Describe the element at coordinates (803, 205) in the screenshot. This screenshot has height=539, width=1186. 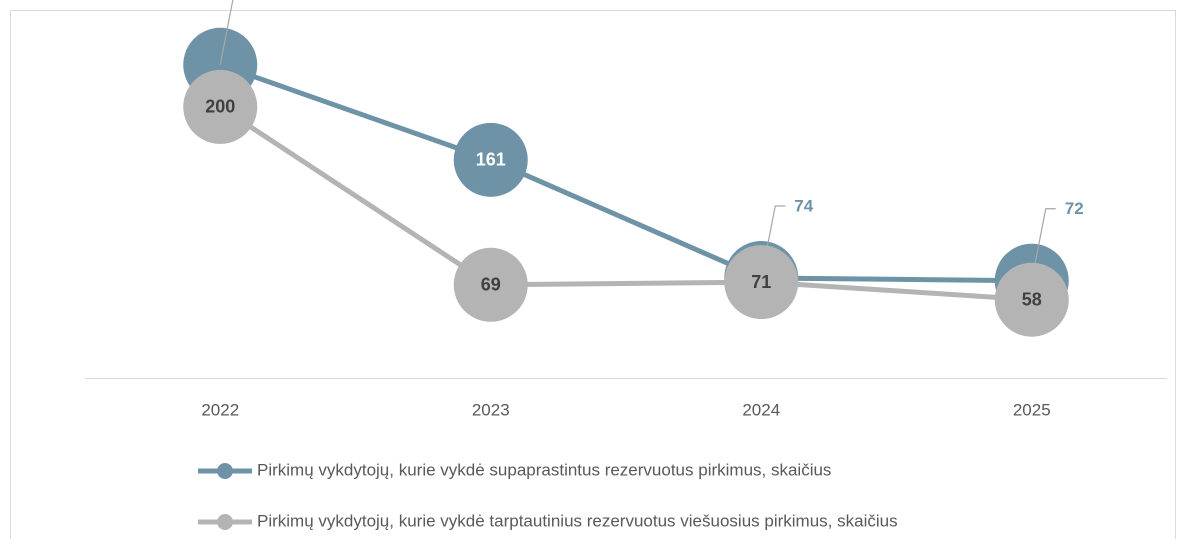
I see `data-label: 74` at that location.